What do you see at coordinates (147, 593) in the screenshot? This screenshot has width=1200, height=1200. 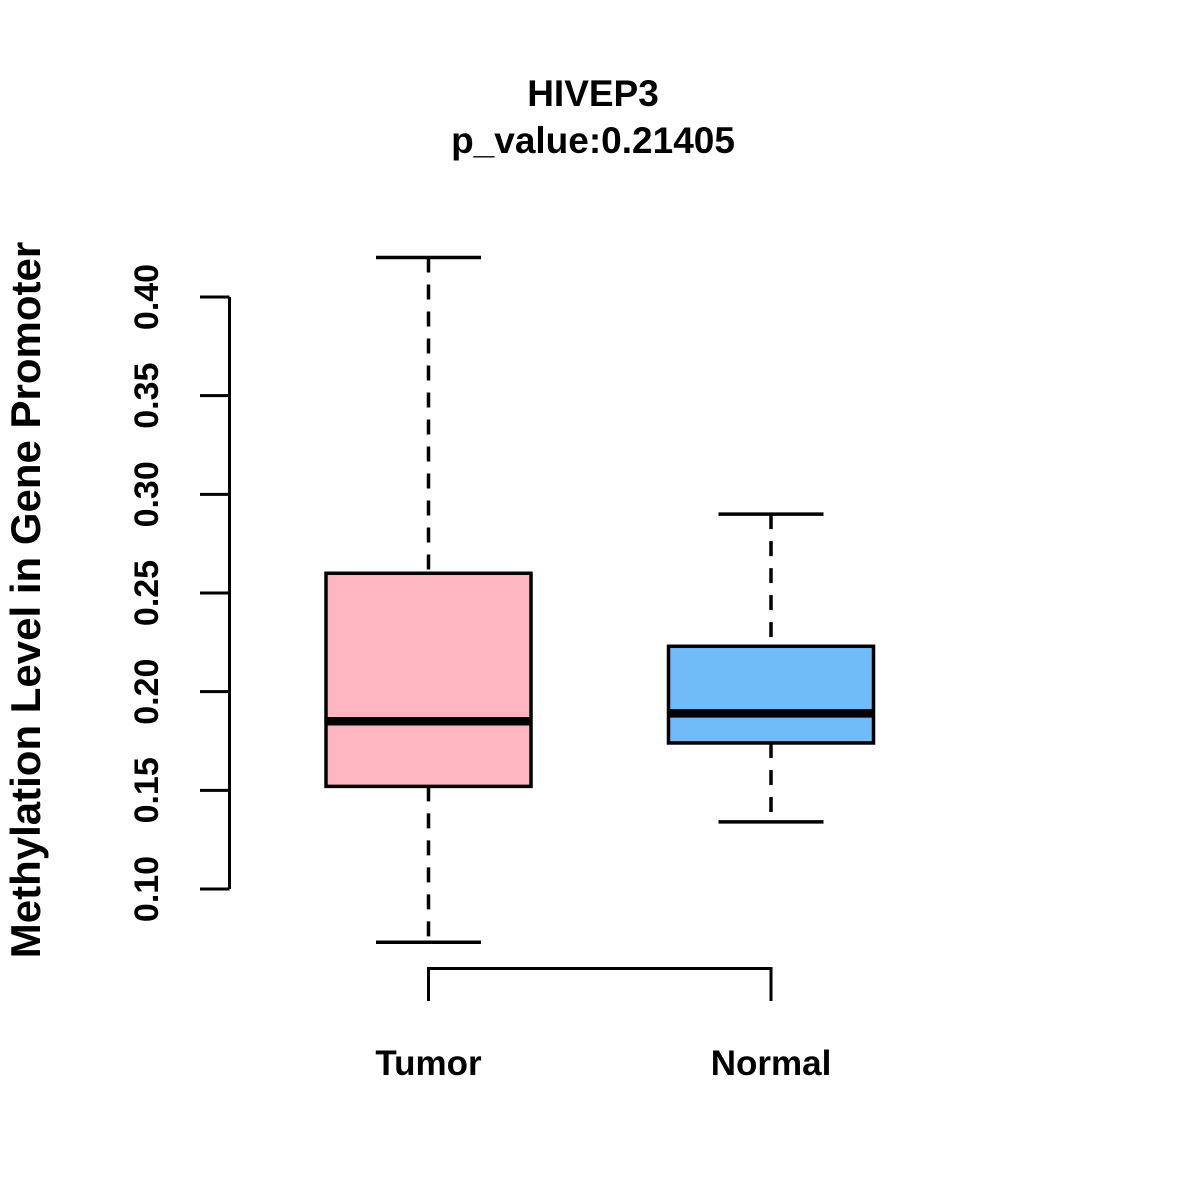 I see `y-tick-label: 0.25` at bounding box center [147, 593].